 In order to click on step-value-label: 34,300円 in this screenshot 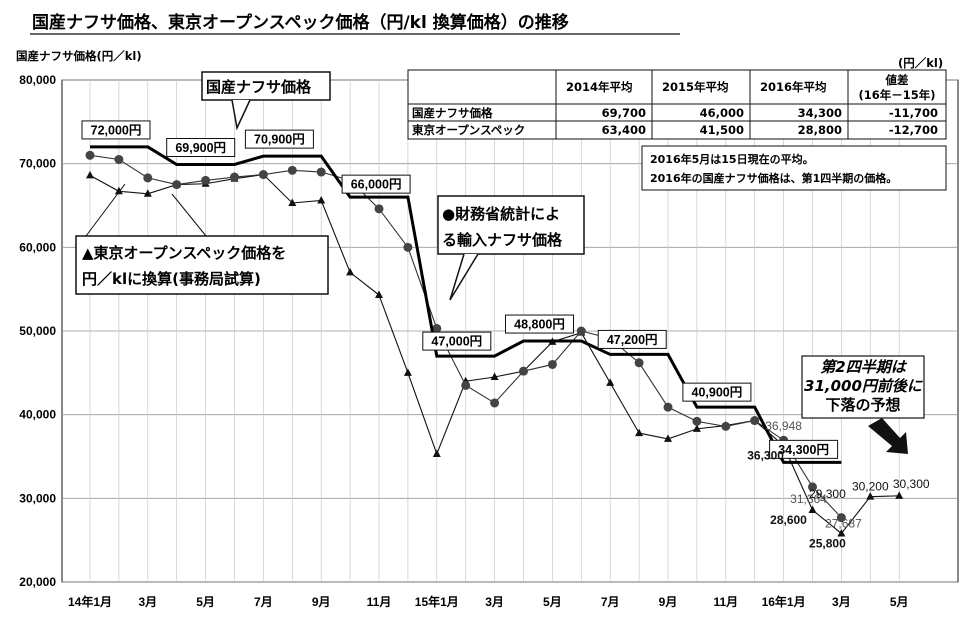, I will do `click(803, 450)`.